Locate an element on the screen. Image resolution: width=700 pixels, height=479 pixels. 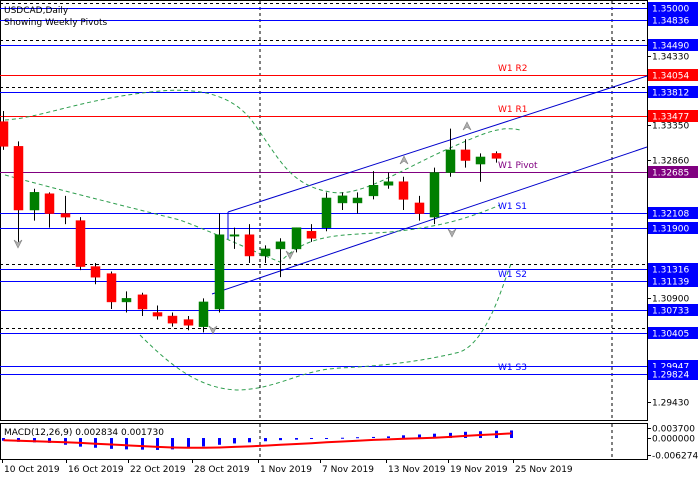
price-tick-label: 1.31316 is located at coordinates (670, 271).